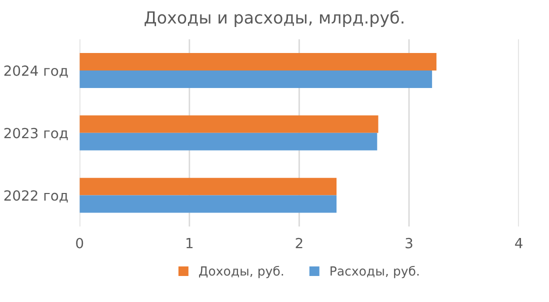 Image resolution: width=549 pixels, height=302 pixels. I want to click on x-tick-label: 2, so click(299, 243).